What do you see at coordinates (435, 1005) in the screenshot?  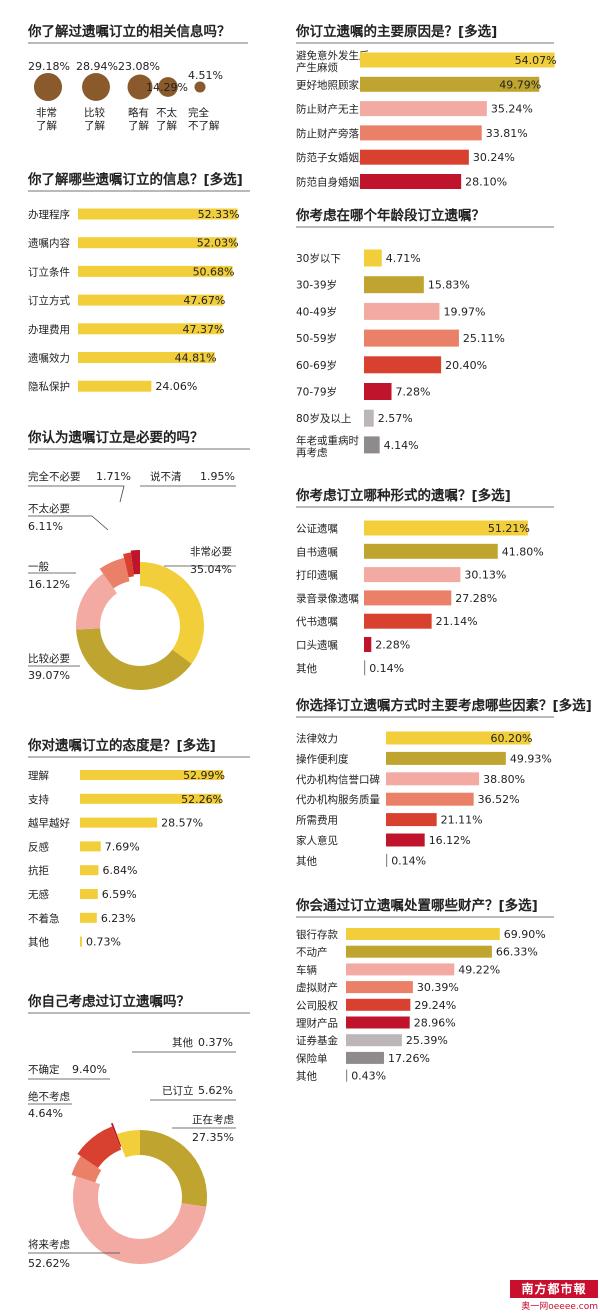 I see `value-label: 29.24%` at bounding box center [435, 1005].